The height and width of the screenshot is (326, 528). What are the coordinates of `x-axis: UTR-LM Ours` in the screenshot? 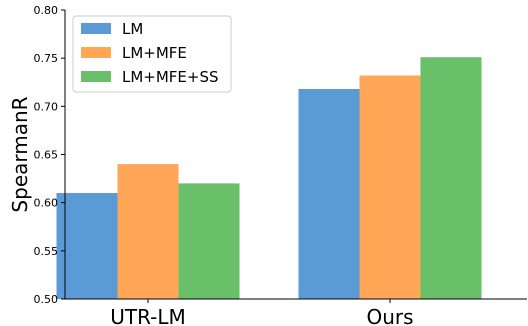 It's located at (296, 312).